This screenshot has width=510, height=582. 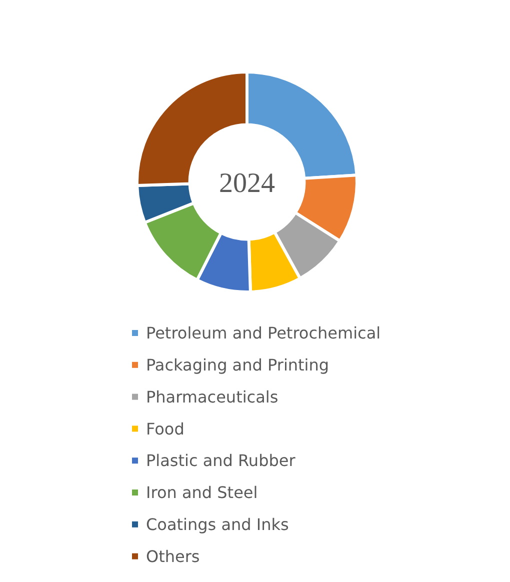 I want to click on legend-label: Packaging and Printing, so click(x=238, y=365).